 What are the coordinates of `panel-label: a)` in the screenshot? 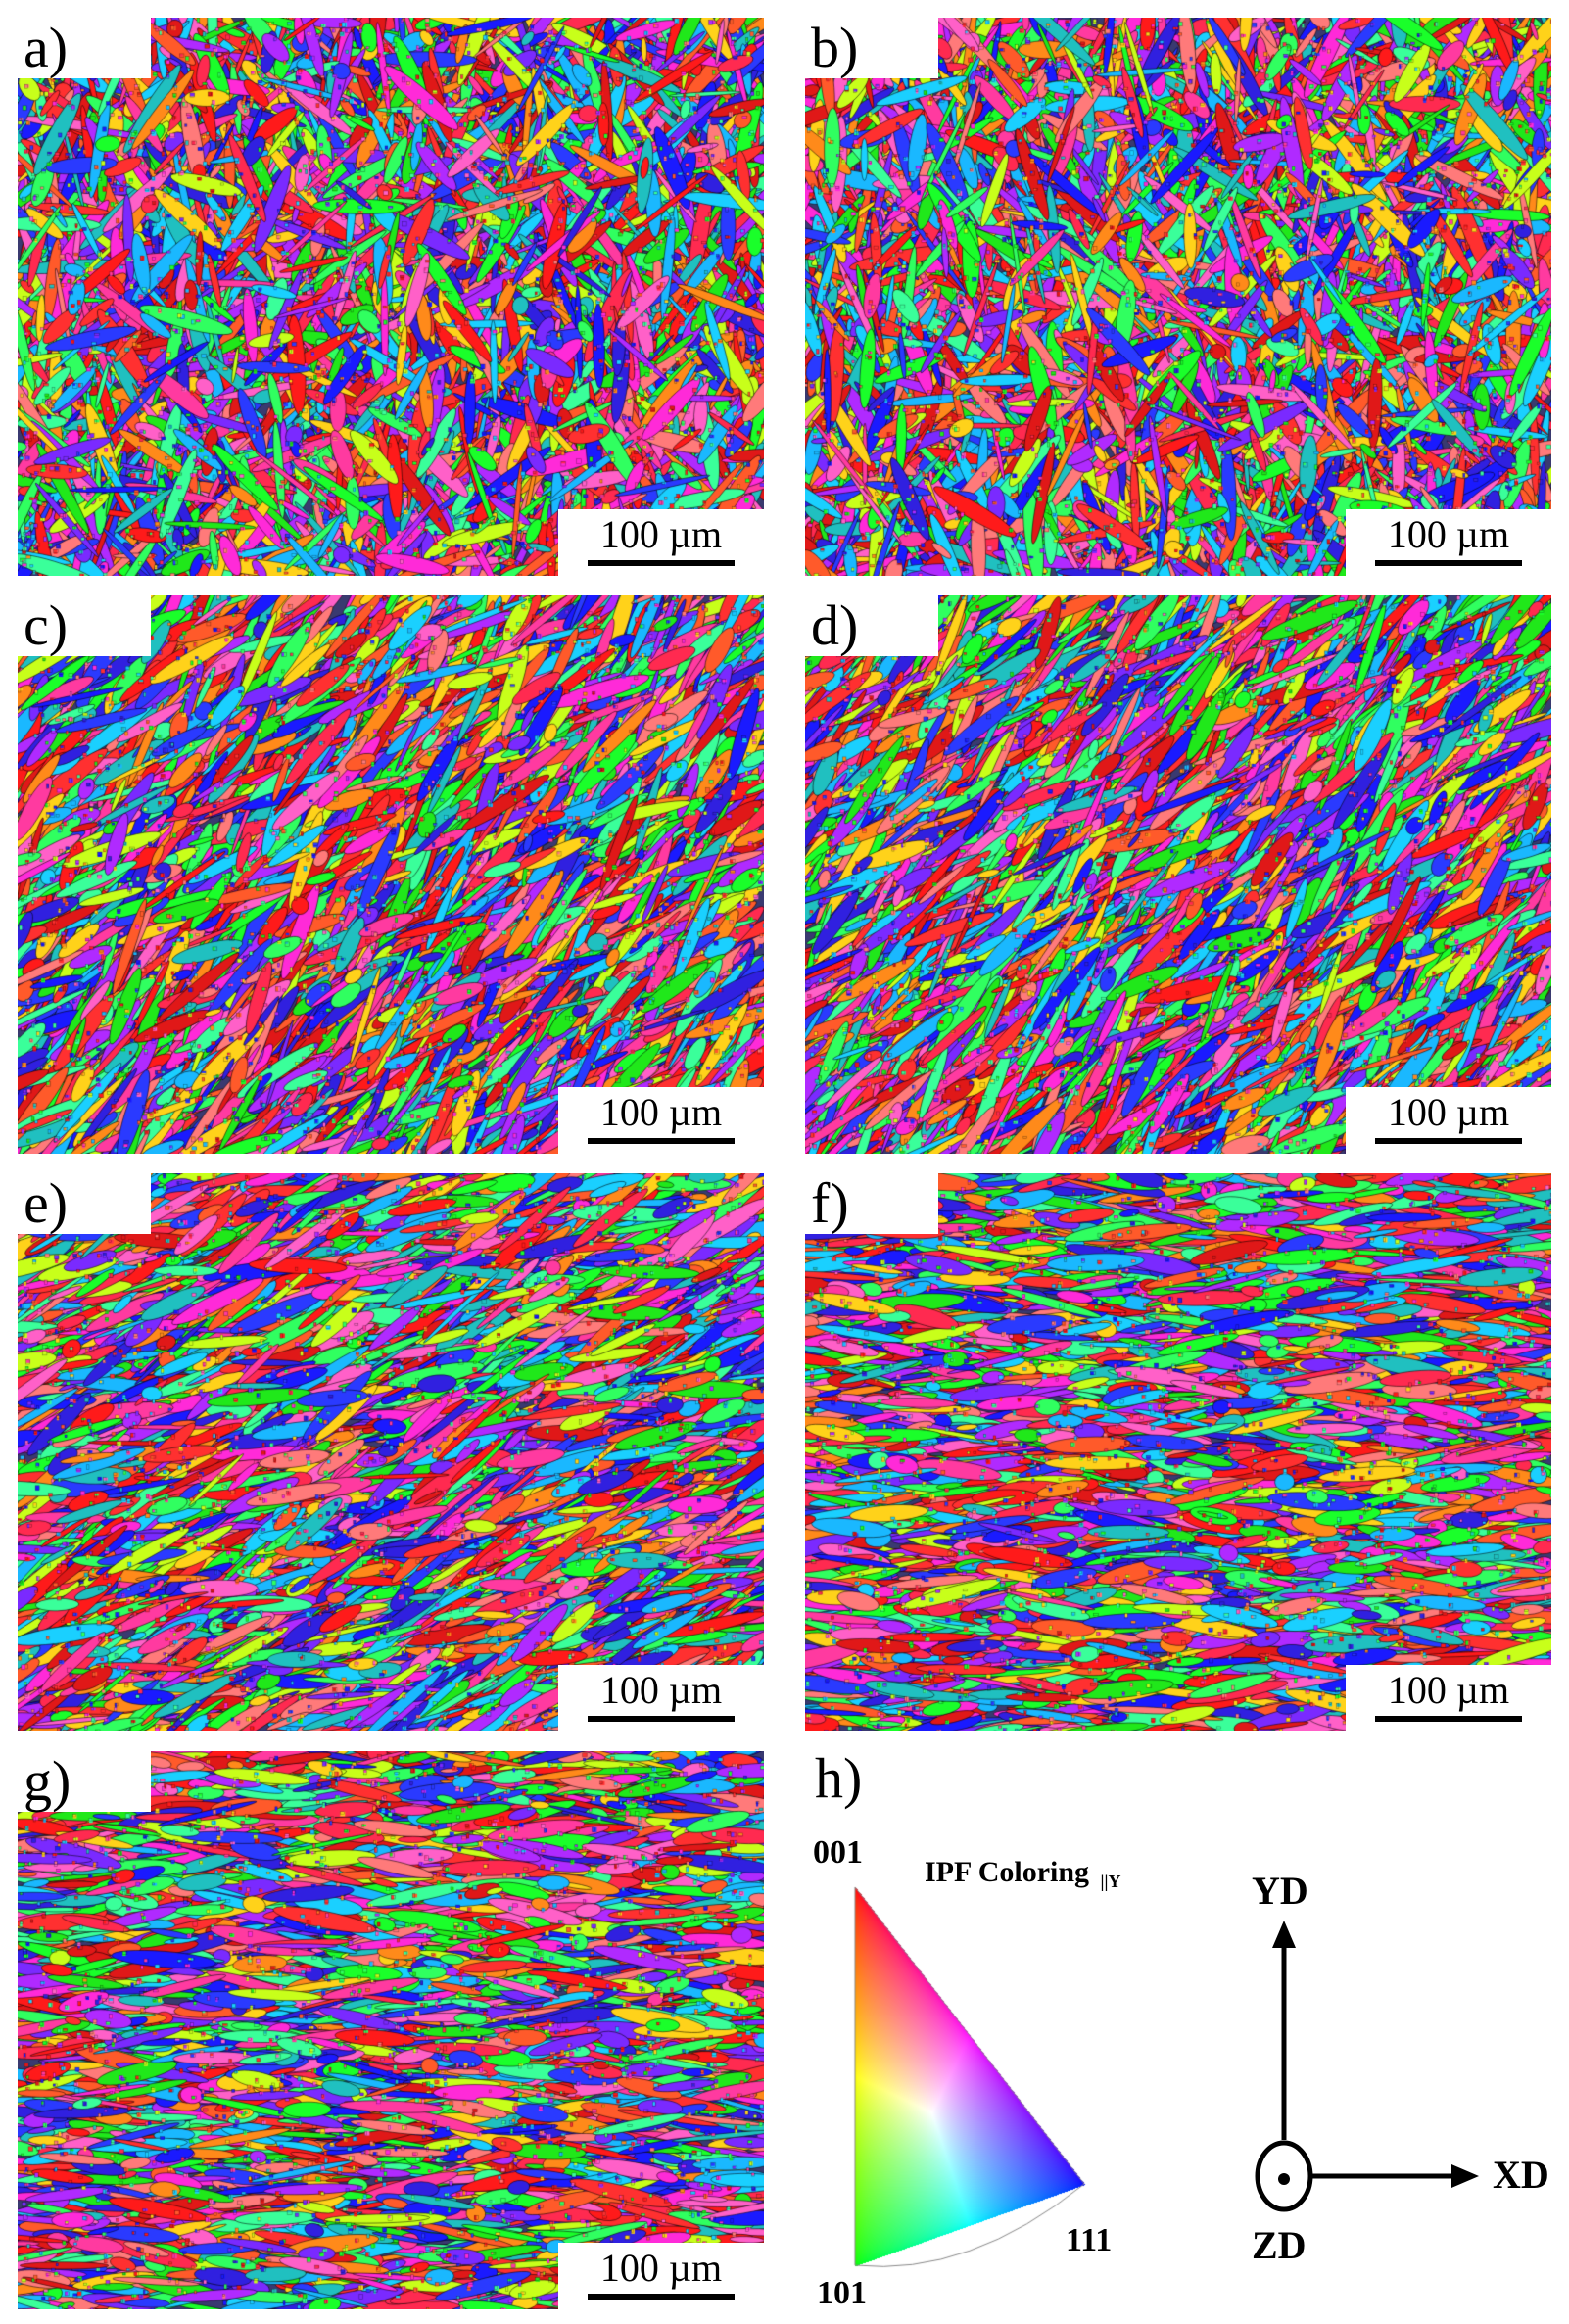 It's located at (84, 48).